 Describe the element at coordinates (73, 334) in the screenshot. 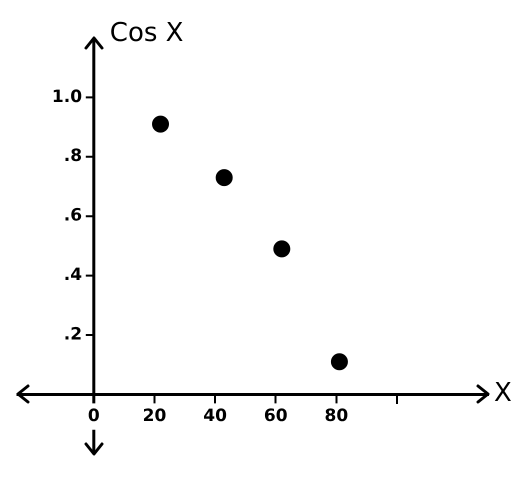

I see `y-tick-label: .2` at that location.